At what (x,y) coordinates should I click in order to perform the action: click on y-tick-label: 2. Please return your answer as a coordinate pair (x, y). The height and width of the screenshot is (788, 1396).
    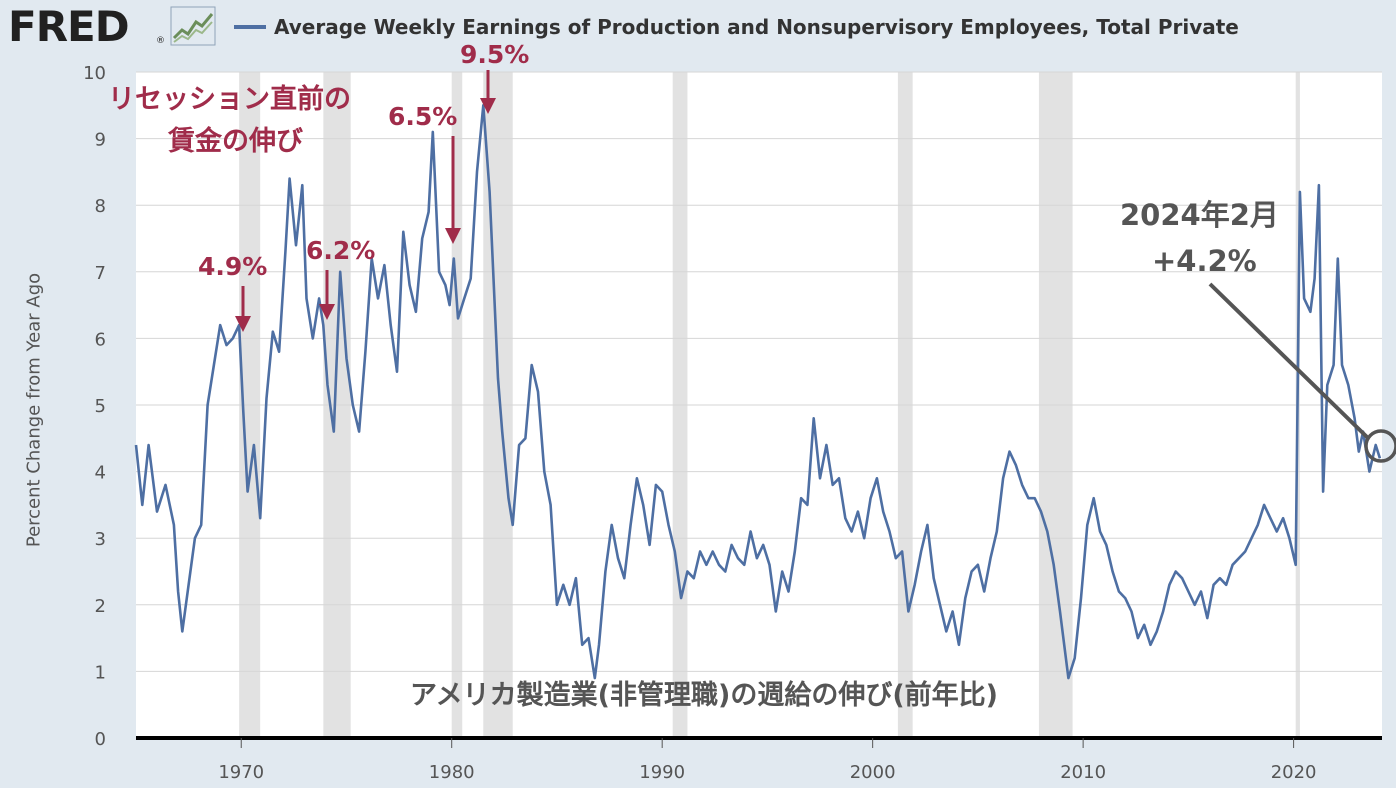
    Looking at the image, I should click on (100, 606).